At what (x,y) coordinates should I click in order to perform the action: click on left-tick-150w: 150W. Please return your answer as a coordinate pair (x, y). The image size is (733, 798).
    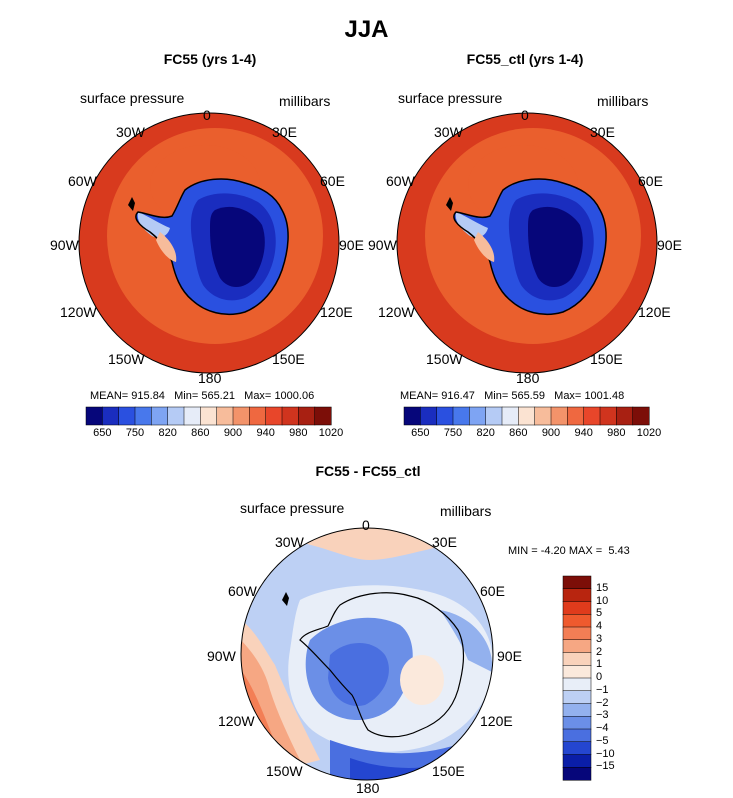
    Looking at the image, I should click on (126, 359).